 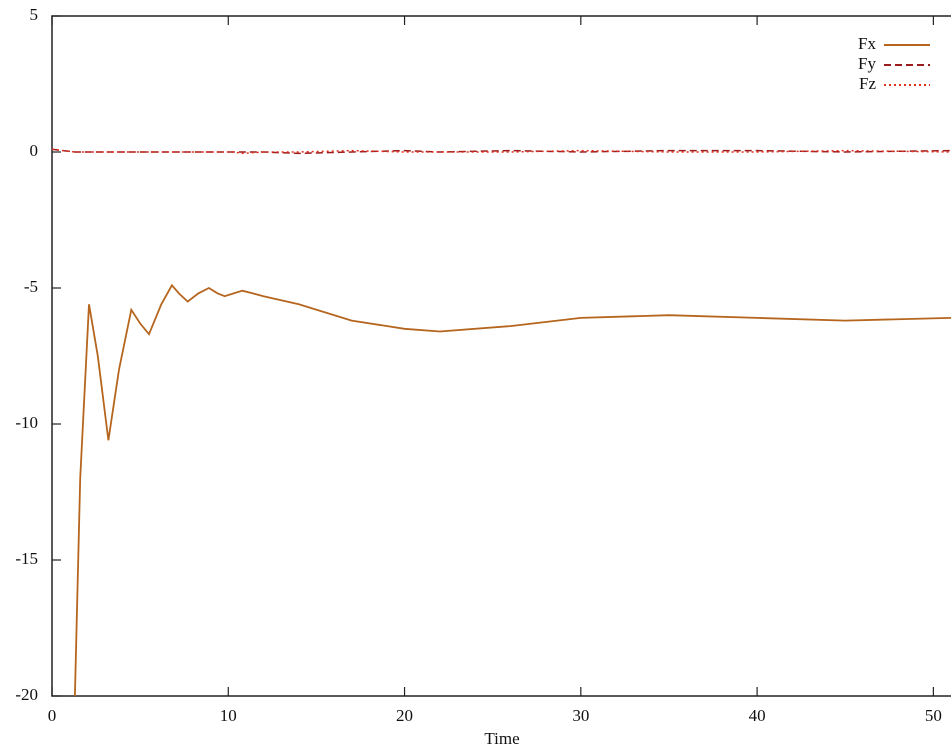 I want to click on legend-label: Fx, so click(x=867, y=43).